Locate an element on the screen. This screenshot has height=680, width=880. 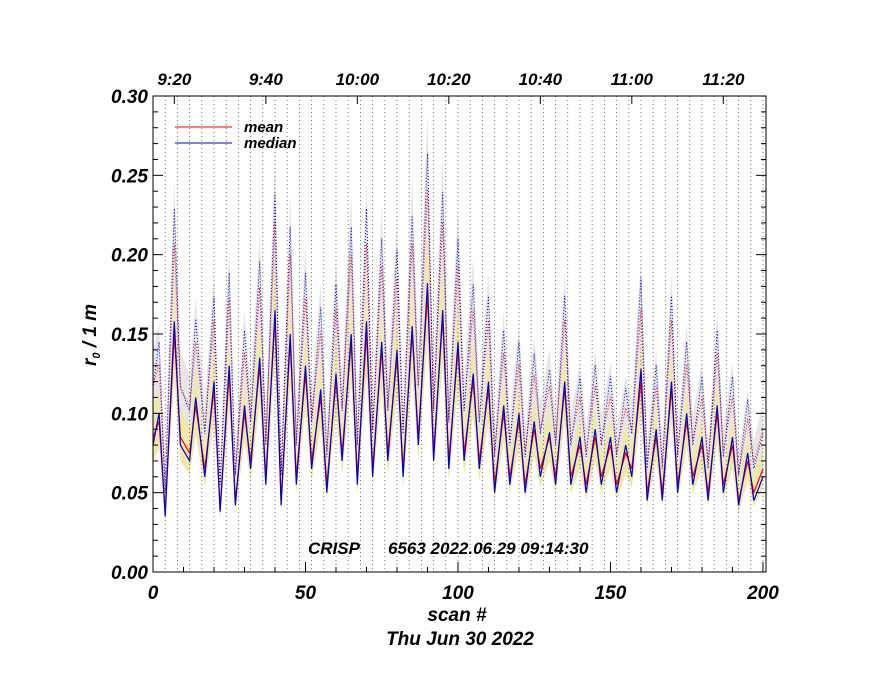
top-axis-time-label: 10:20 is located at coordinates (449, 79).